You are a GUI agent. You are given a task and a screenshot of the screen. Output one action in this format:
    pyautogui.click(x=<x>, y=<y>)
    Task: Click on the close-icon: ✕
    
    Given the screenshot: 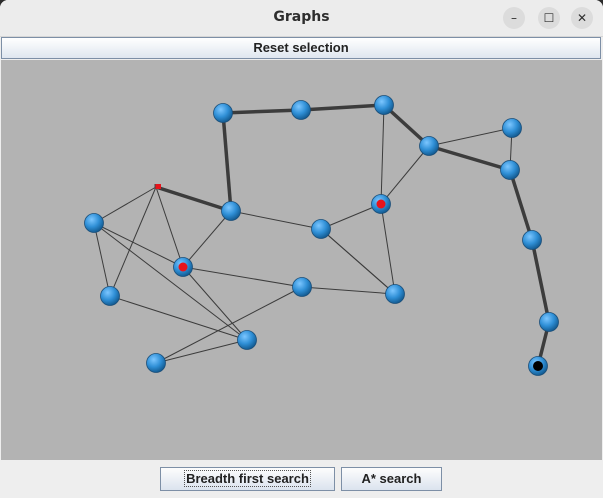 What is the action you would take?
    pyautogui.click(x=582, y=18)
    